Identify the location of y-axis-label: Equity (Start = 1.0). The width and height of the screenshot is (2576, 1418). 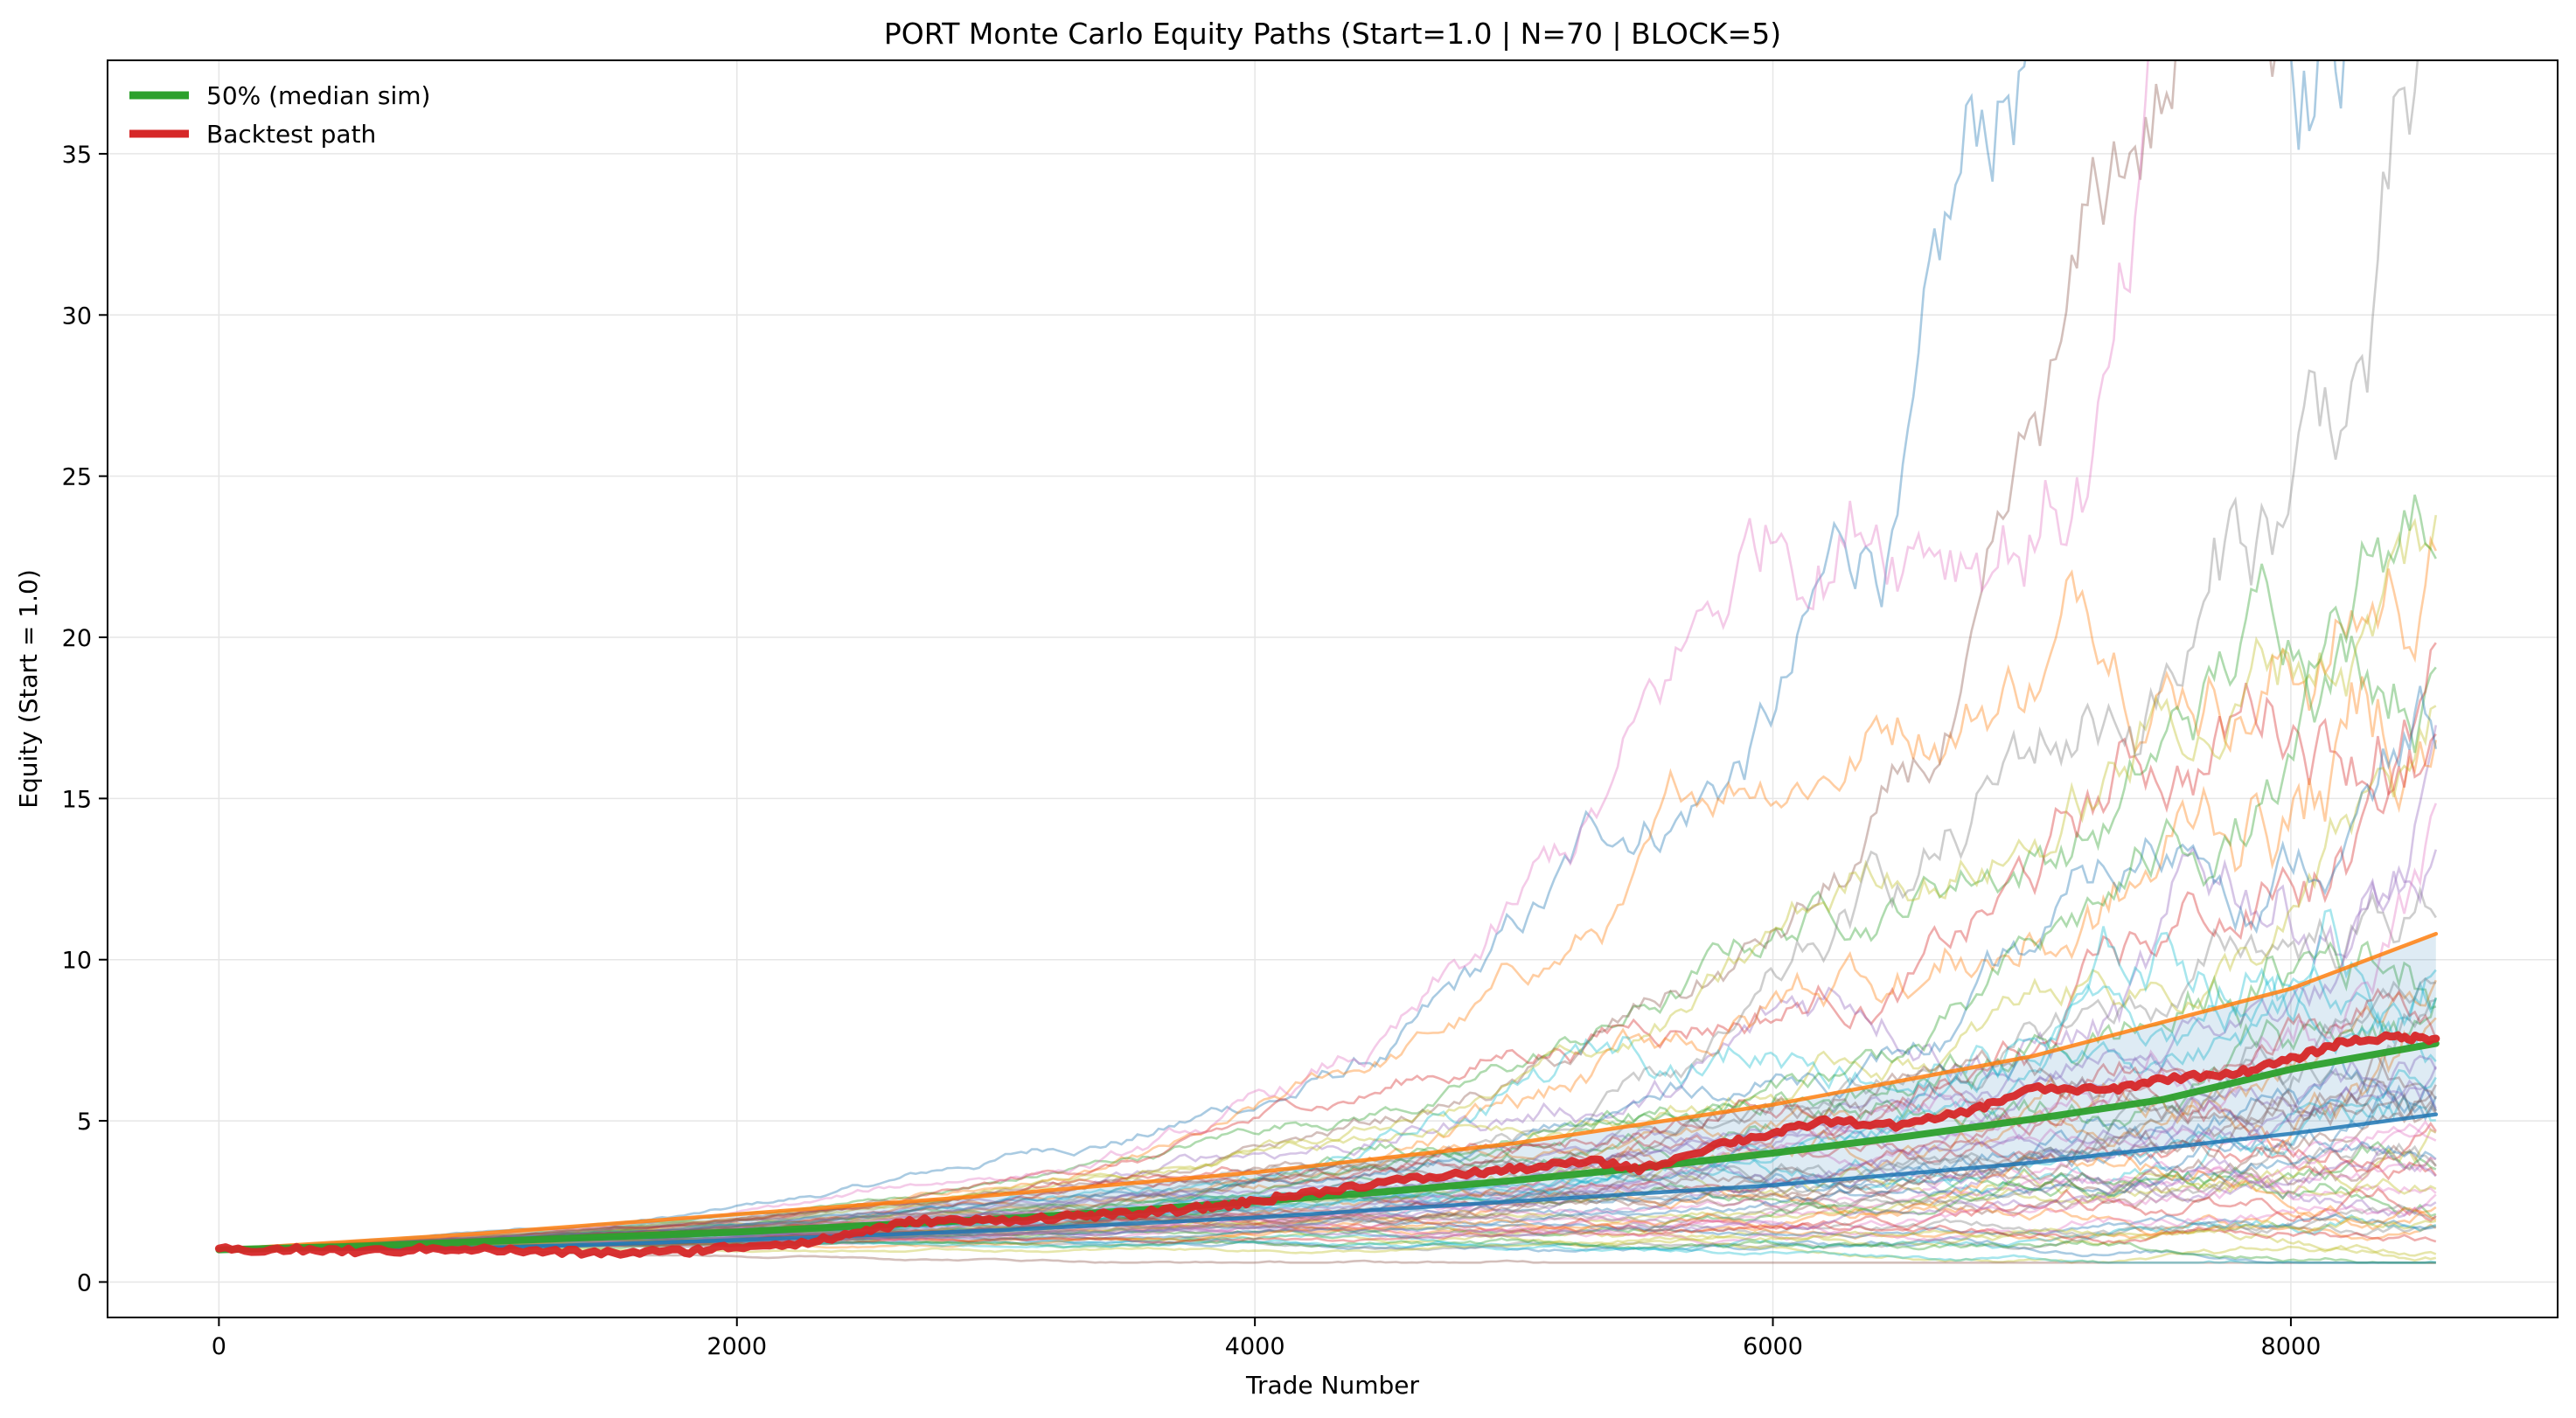
(29, 688).